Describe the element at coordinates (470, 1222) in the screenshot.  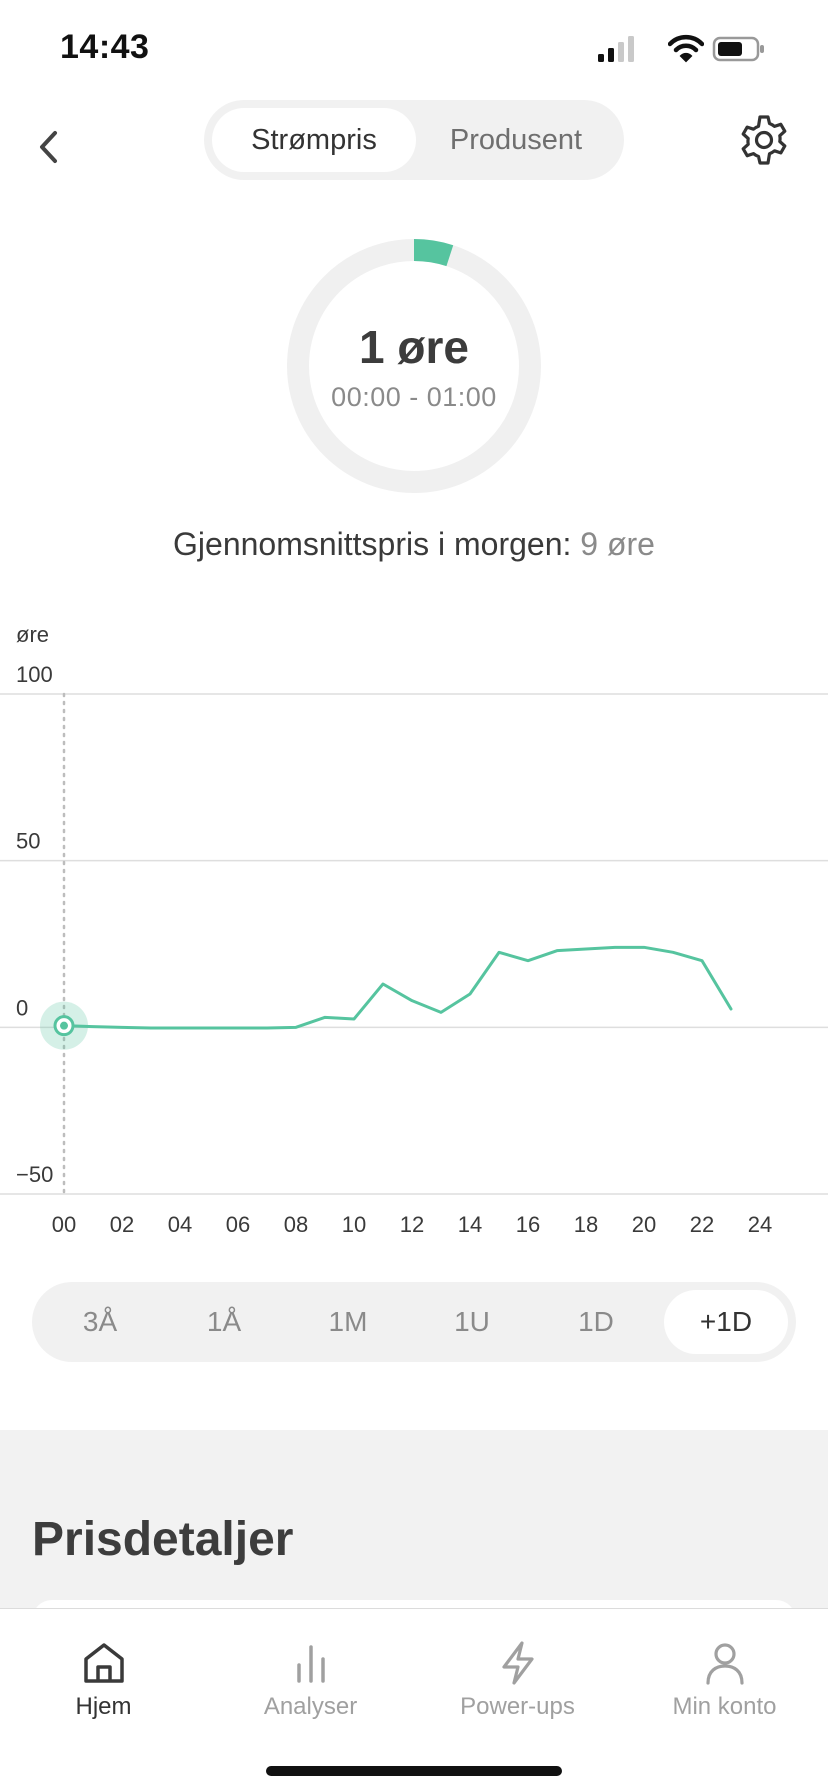
I see `x-tick-label: 14` at that location.